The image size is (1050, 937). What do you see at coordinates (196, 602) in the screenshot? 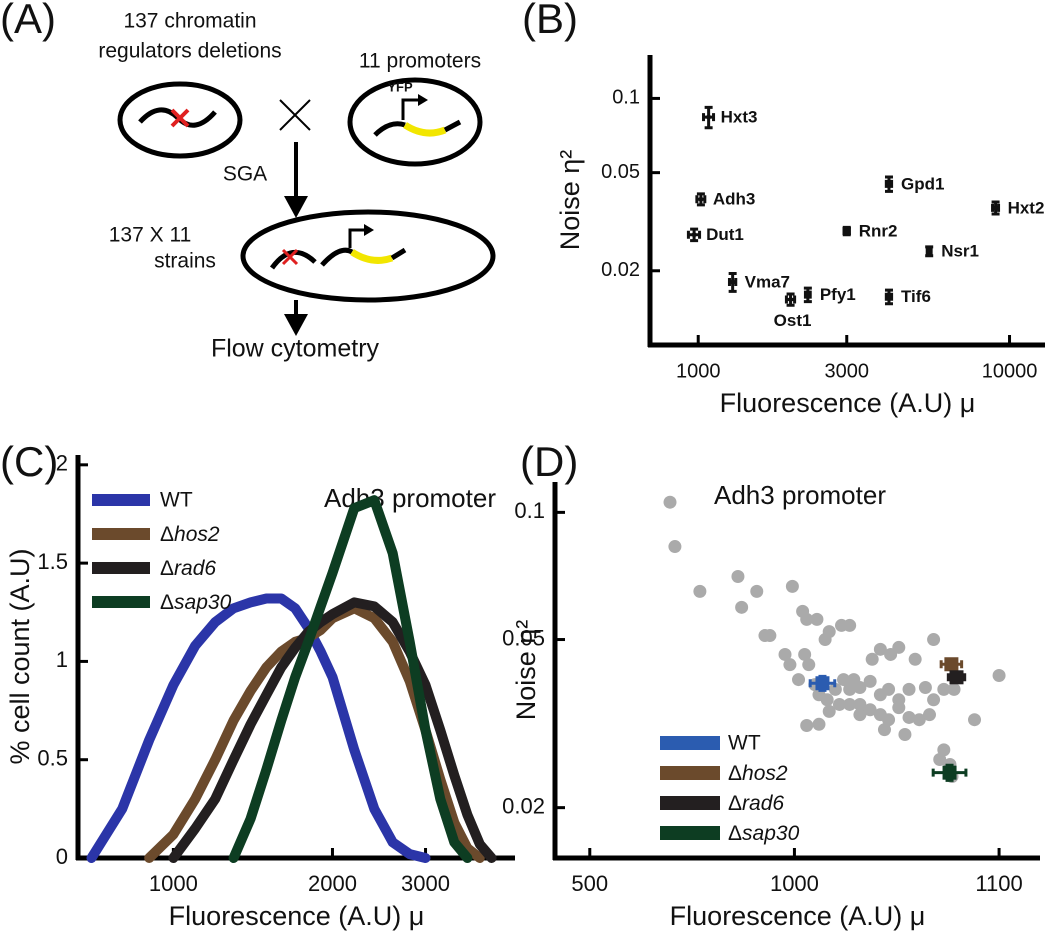
I see `legend-label: Δsap30` at bounding box center [196, 602].